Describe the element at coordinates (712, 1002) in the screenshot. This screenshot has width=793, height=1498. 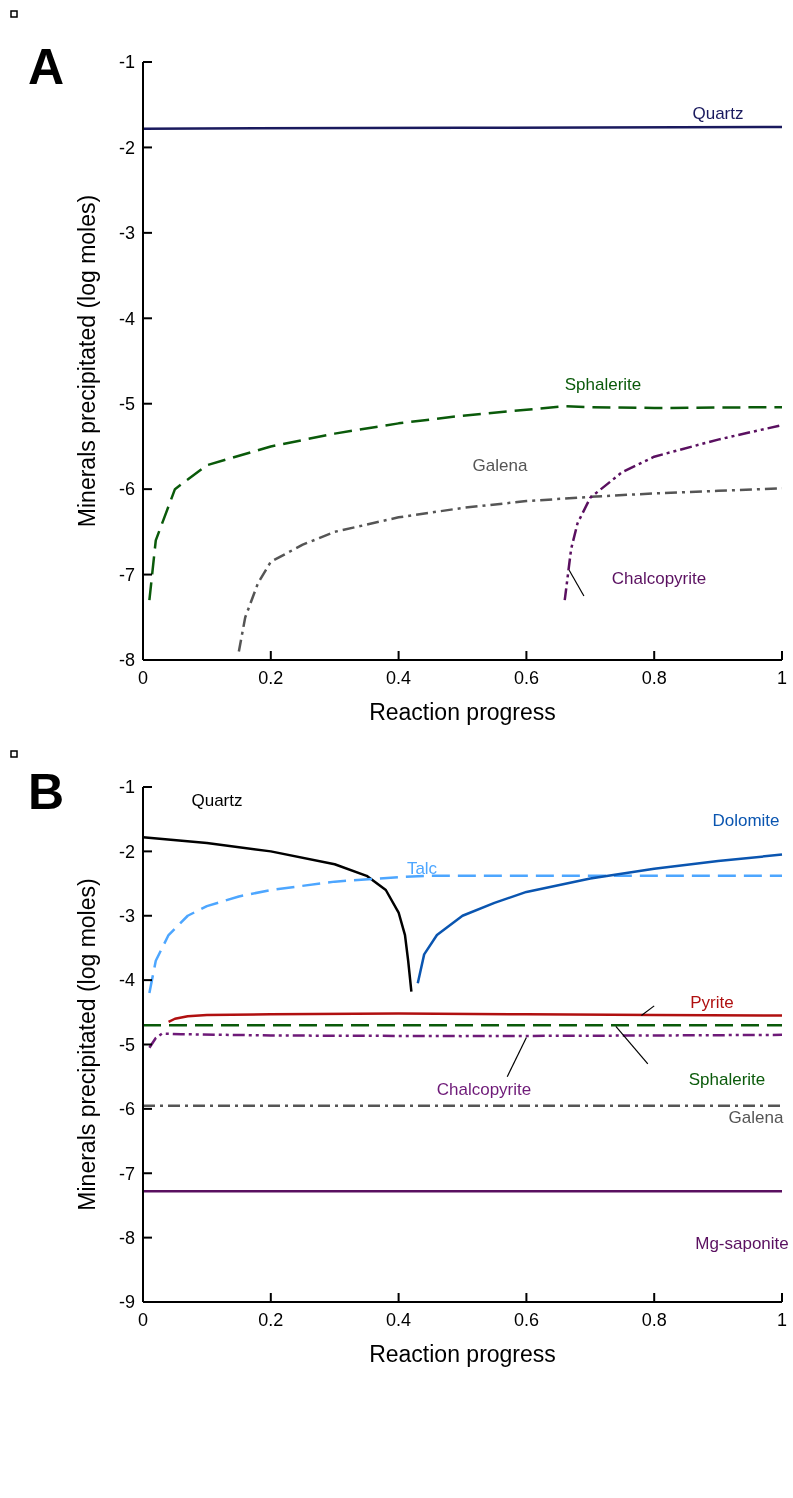
I see `series-label: Pyrite` at that location.